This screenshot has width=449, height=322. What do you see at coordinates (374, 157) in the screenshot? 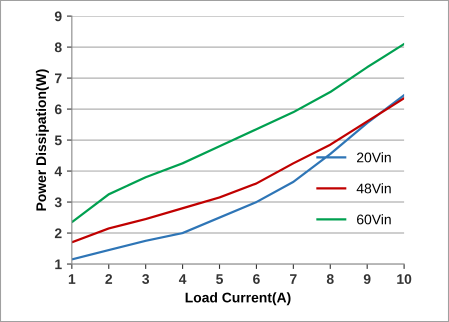
I see `legend-label: 20Vin` at bounding box center [374, 157].